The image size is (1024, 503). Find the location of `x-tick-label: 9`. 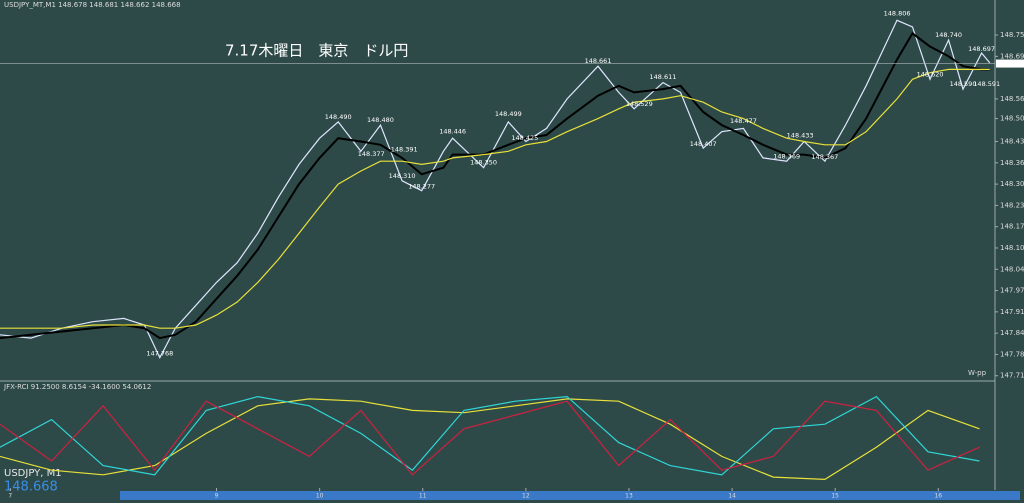

x-tick-label: 9 is located at coordinates (217, 496).